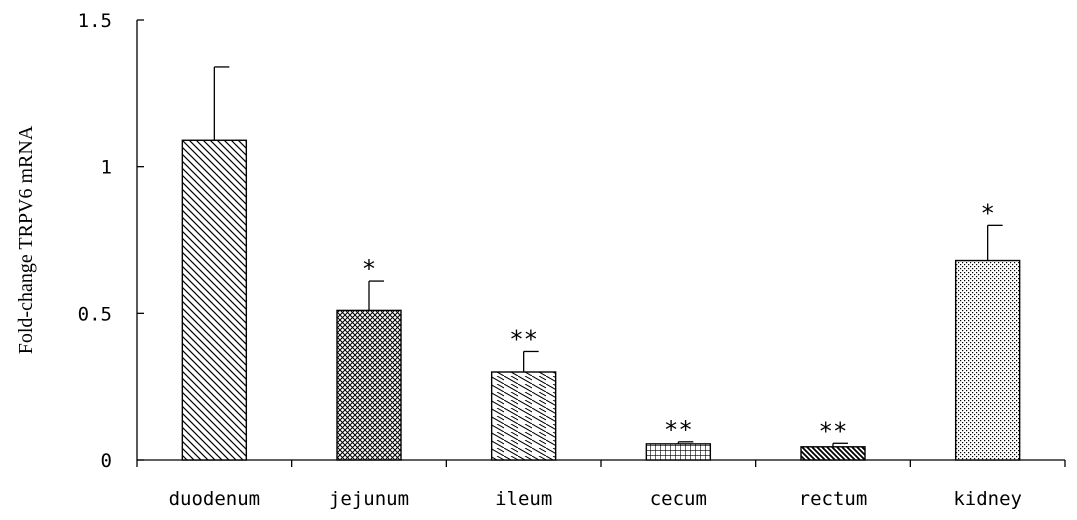  Describe the element at coordinates (95, 21) in the screenshot. I see `y-tick-label: 1.5` at that location.